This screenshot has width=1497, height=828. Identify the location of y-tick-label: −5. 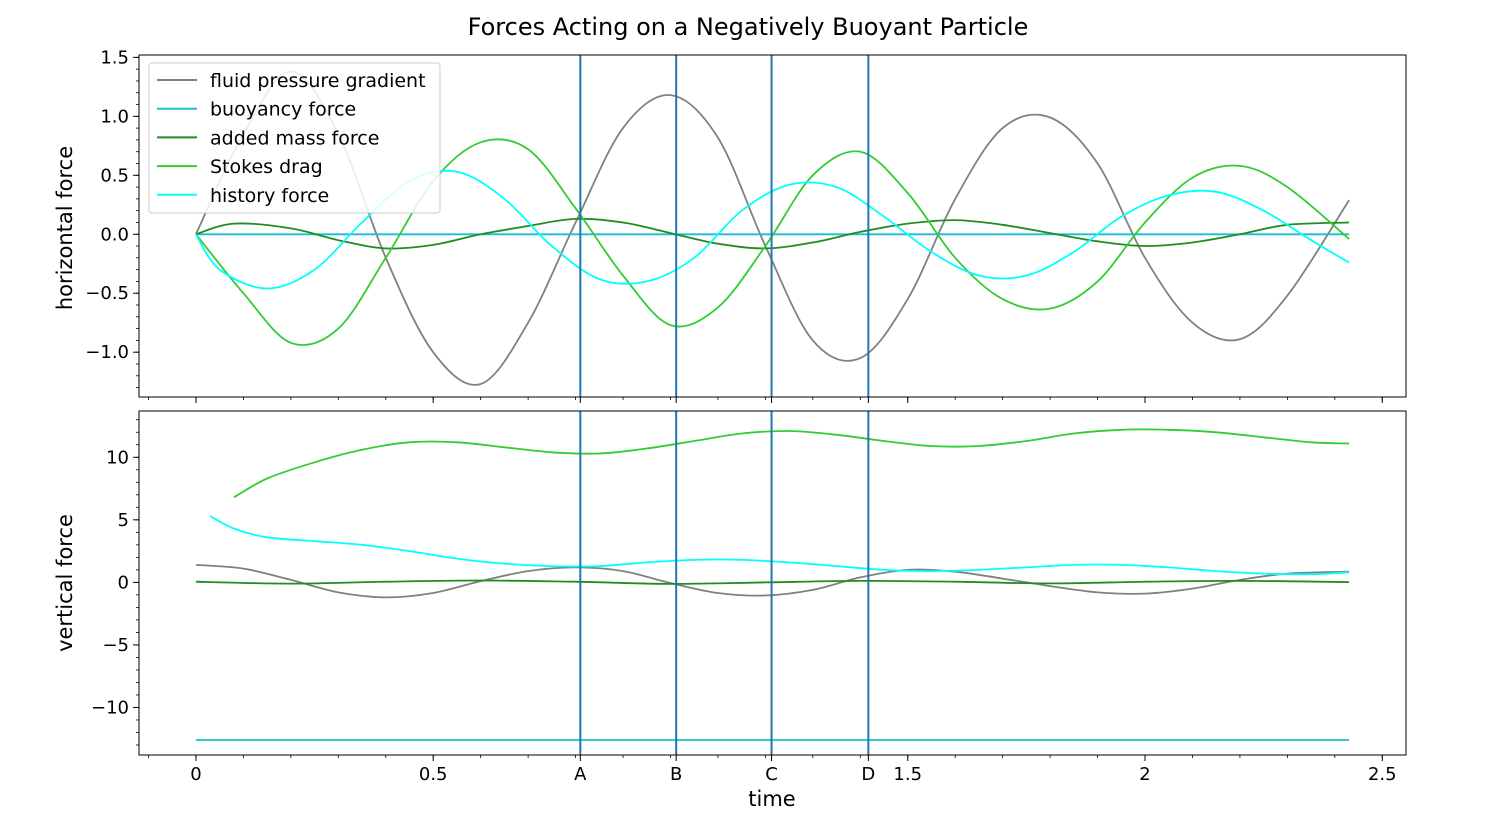
(115, 645).